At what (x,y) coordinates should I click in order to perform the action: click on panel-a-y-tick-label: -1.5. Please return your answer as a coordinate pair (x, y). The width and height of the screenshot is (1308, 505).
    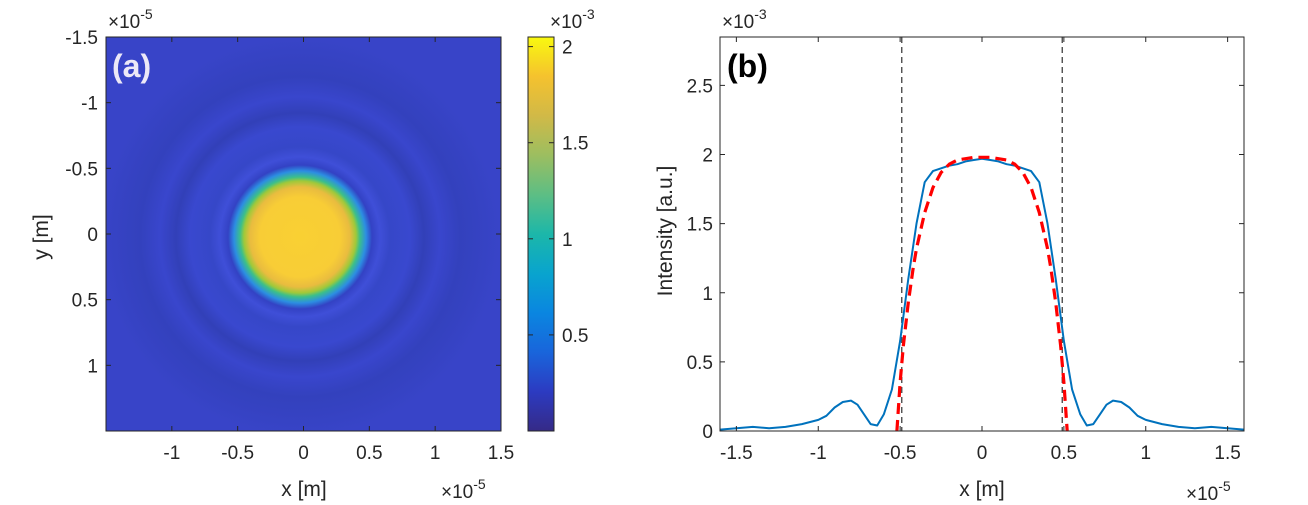
    Looking at the image, I should click on (81, 38).